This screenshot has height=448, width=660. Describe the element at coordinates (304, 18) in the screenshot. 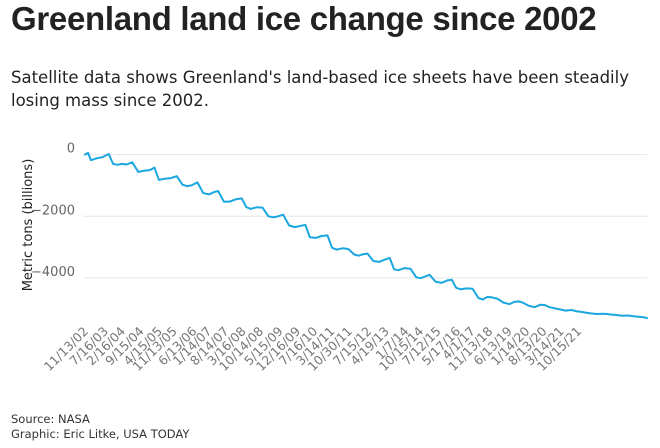

I see `chart-title: Greenland land ice change since 2002` at that location.